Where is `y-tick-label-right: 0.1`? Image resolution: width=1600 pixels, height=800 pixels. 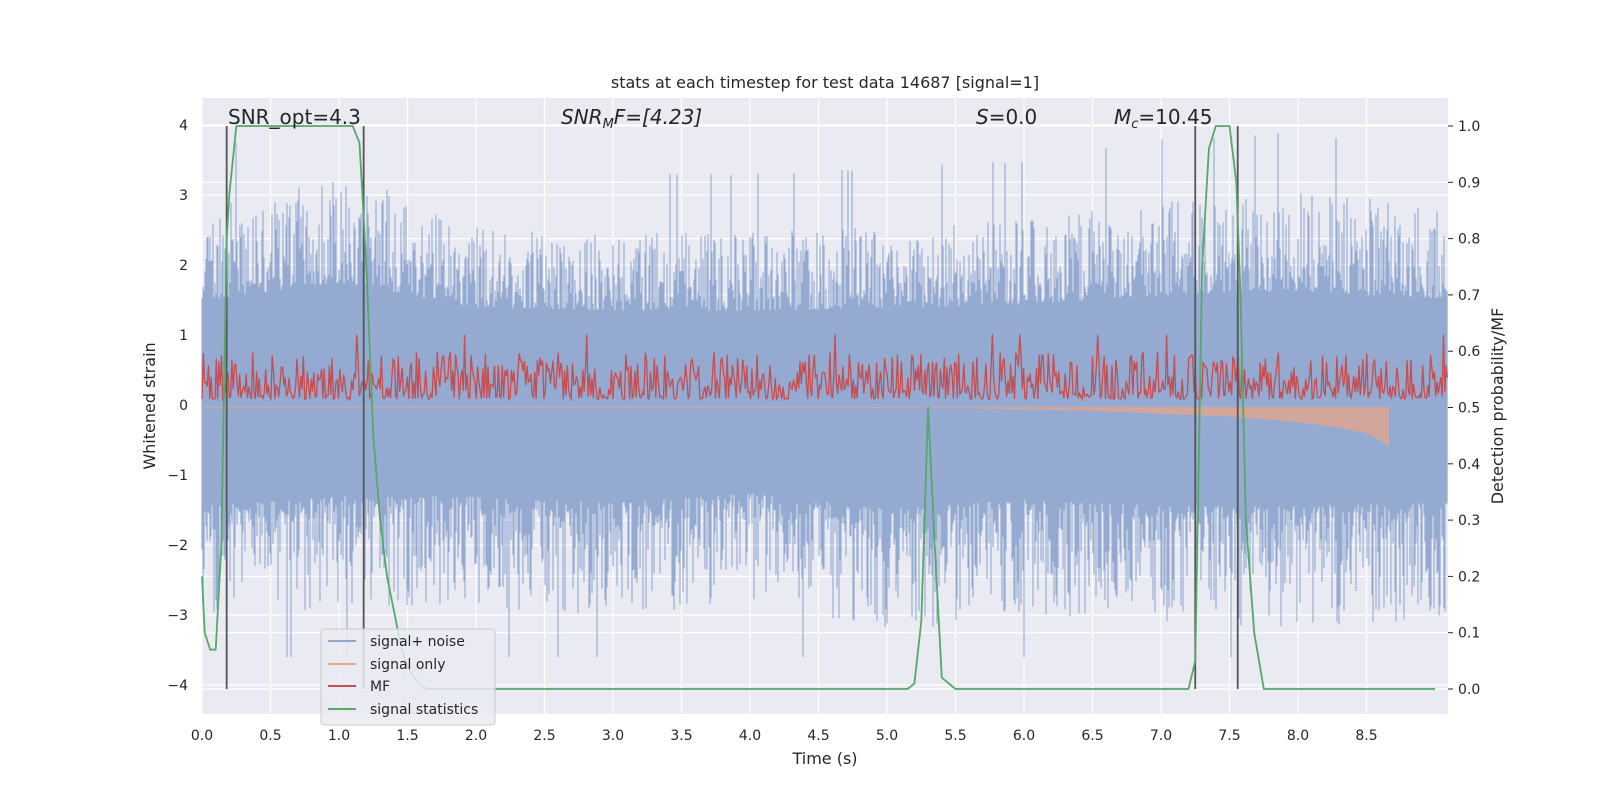 y-tick-label-right: 0.1 is located at coordinates (1469, 634).